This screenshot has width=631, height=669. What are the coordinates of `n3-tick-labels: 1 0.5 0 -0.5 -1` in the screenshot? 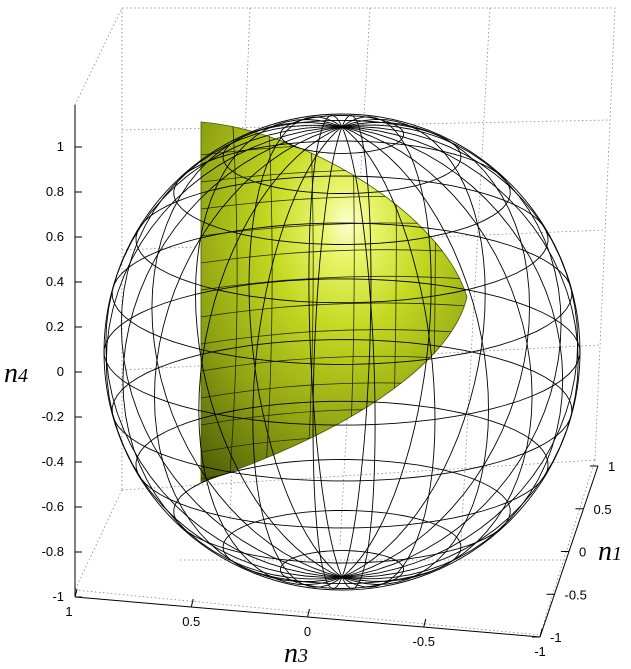 It's located at (305, 631).